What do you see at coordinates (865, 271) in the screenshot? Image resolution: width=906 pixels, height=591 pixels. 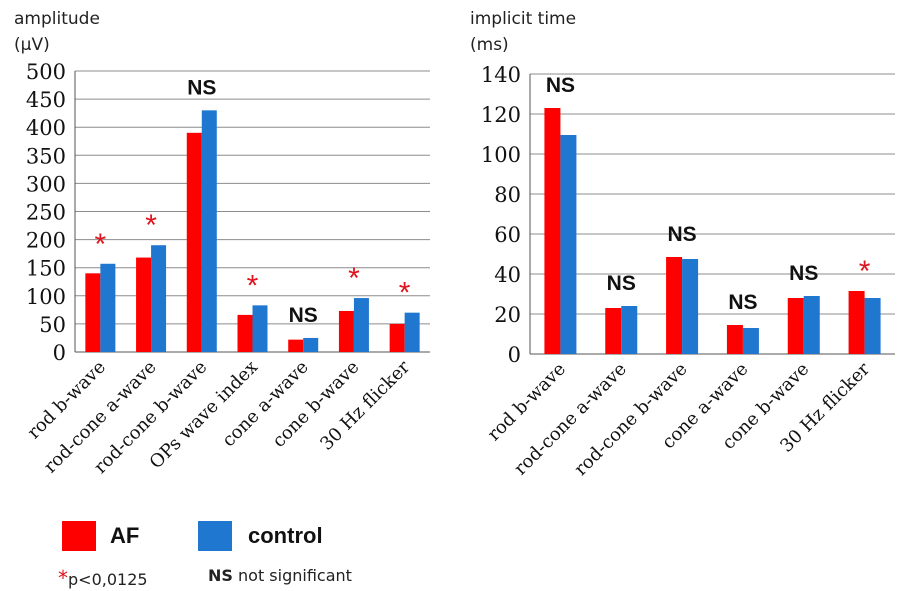 I see `right-significance-star: *` at bounding box center [865, 271].